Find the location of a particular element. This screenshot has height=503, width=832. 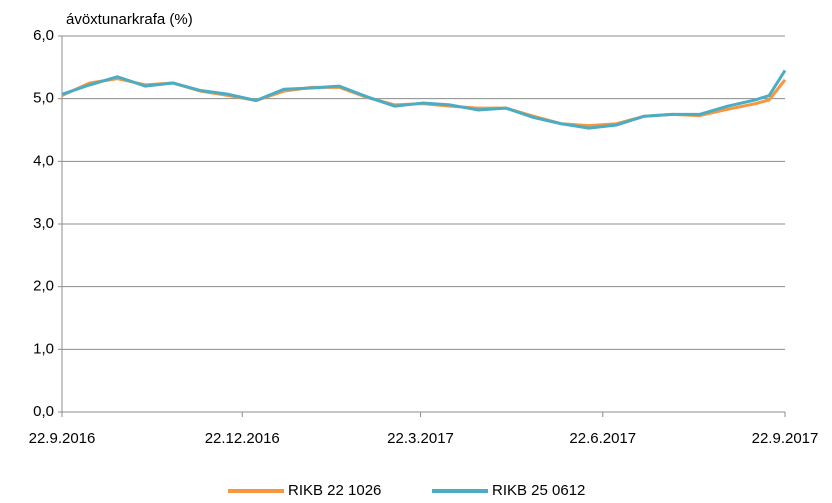

legend-label: RIKB 22 1026 is located at coordinates (334, 490).